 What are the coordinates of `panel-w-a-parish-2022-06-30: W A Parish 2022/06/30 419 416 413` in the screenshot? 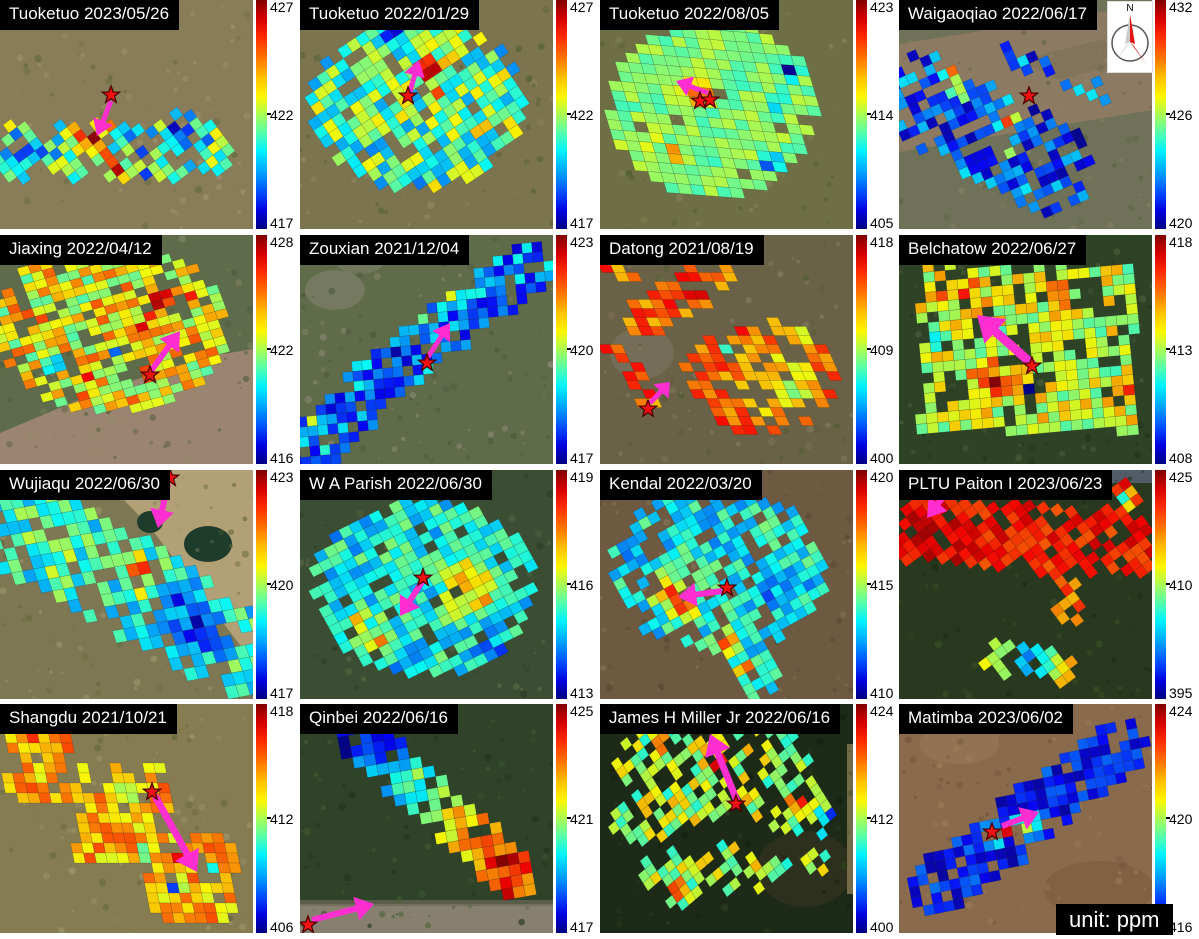 It's located at (450, 587).